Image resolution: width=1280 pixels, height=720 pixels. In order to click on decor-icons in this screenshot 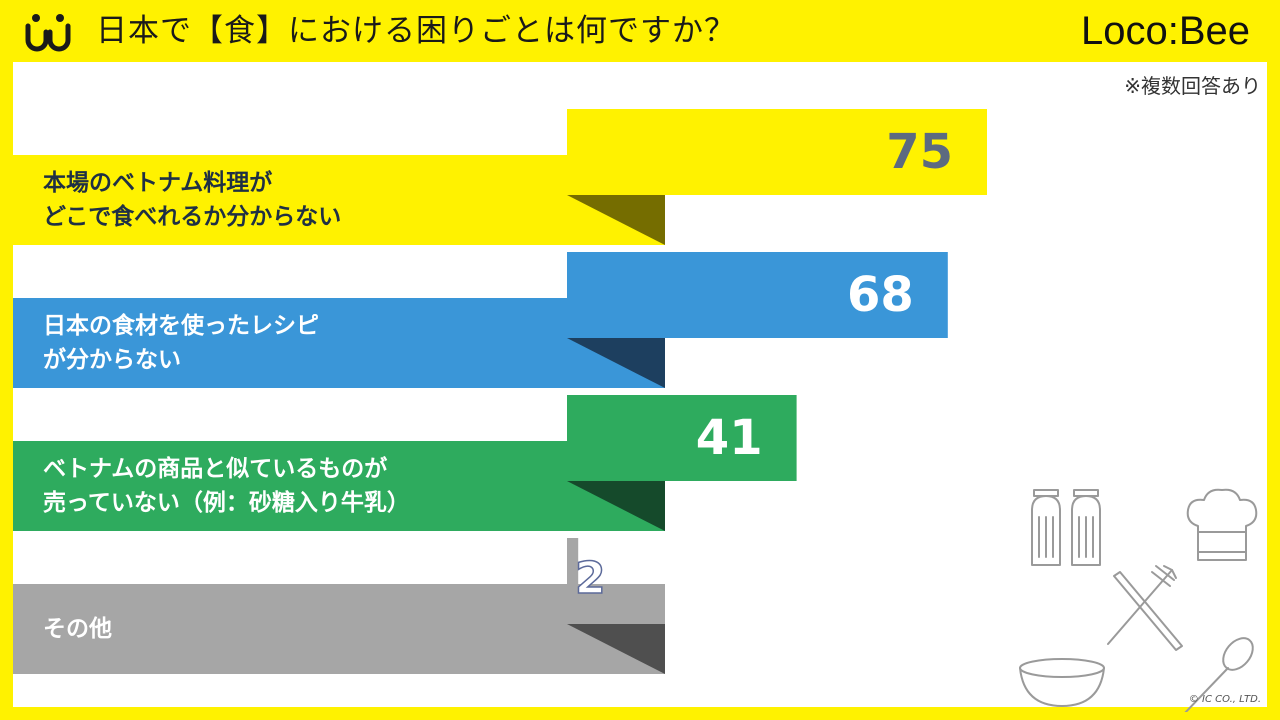, I will do `click(1138, 600)`.